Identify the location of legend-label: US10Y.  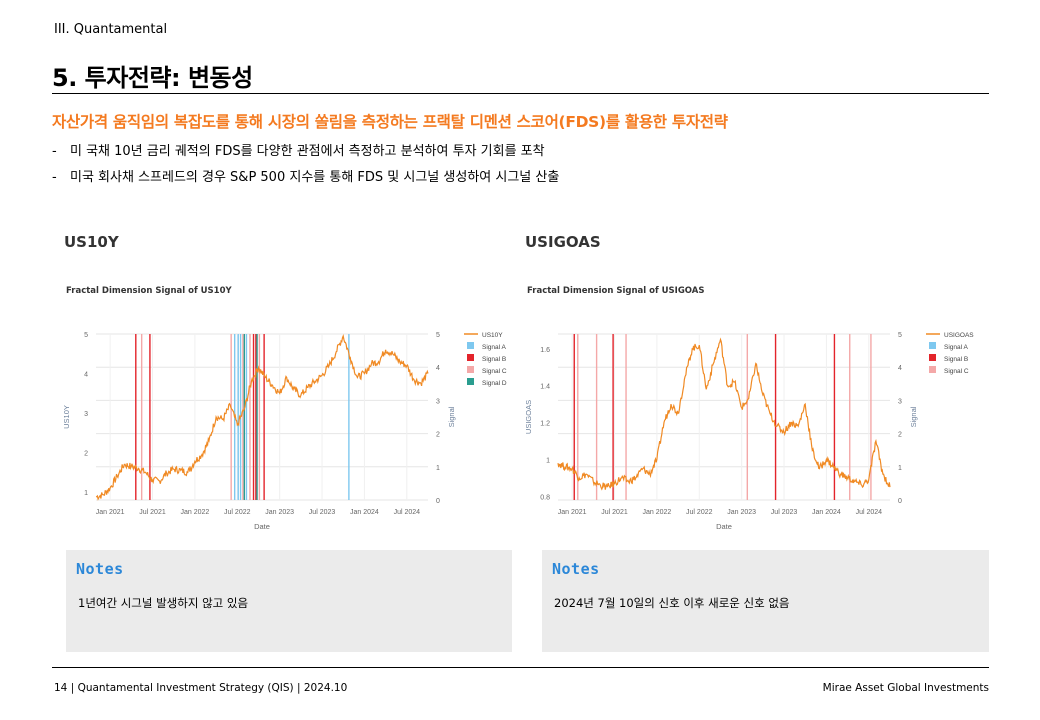
(492, 335).